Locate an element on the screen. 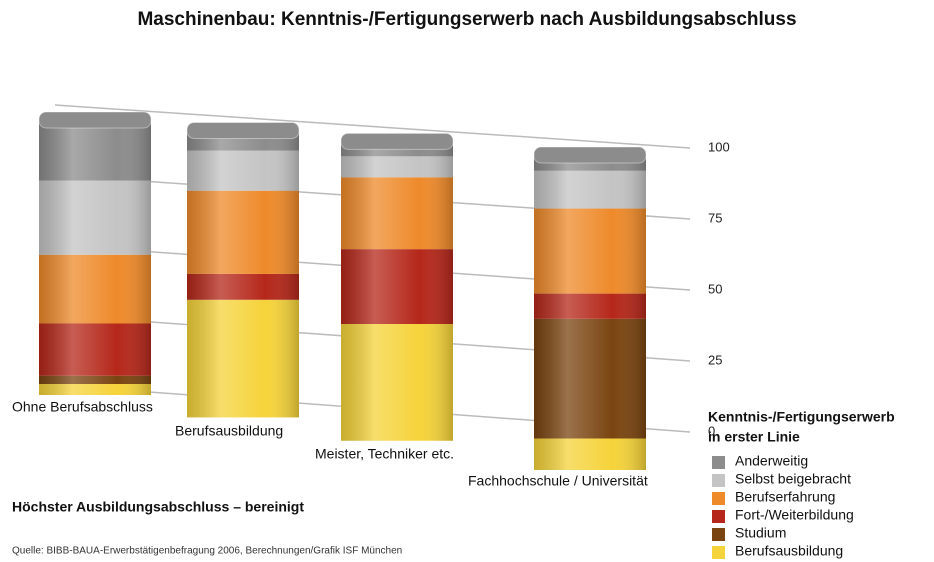  legend-label: Berufserfahrung is located at coordinates (785, 497).